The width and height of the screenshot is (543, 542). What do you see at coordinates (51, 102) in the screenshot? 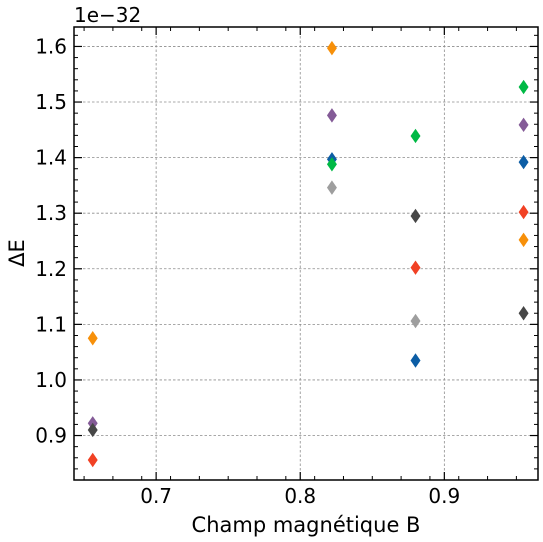
I see `y-tick-label: 1.5` at bounding box center [51, 102].